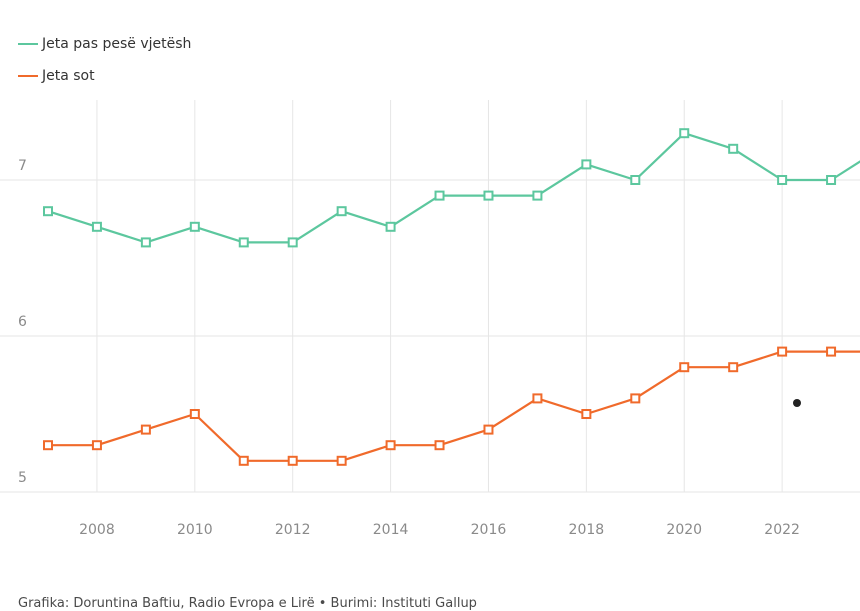  I want to click on x-tick-label-2014: 2014, so click(391, 530).